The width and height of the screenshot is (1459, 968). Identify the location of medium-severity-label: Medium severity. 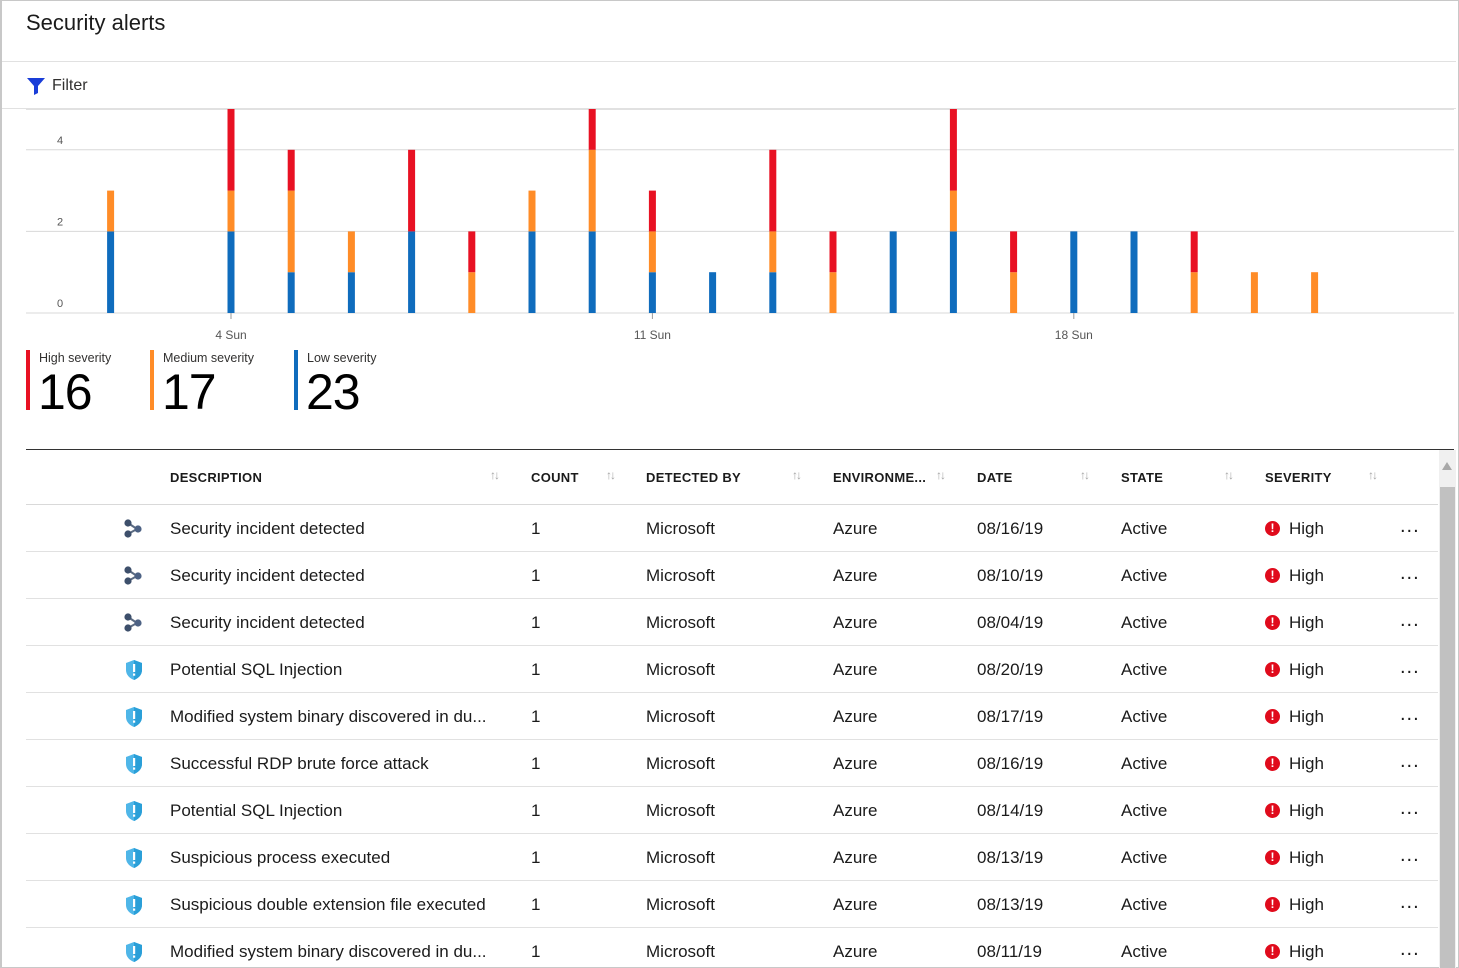
(208, 358).